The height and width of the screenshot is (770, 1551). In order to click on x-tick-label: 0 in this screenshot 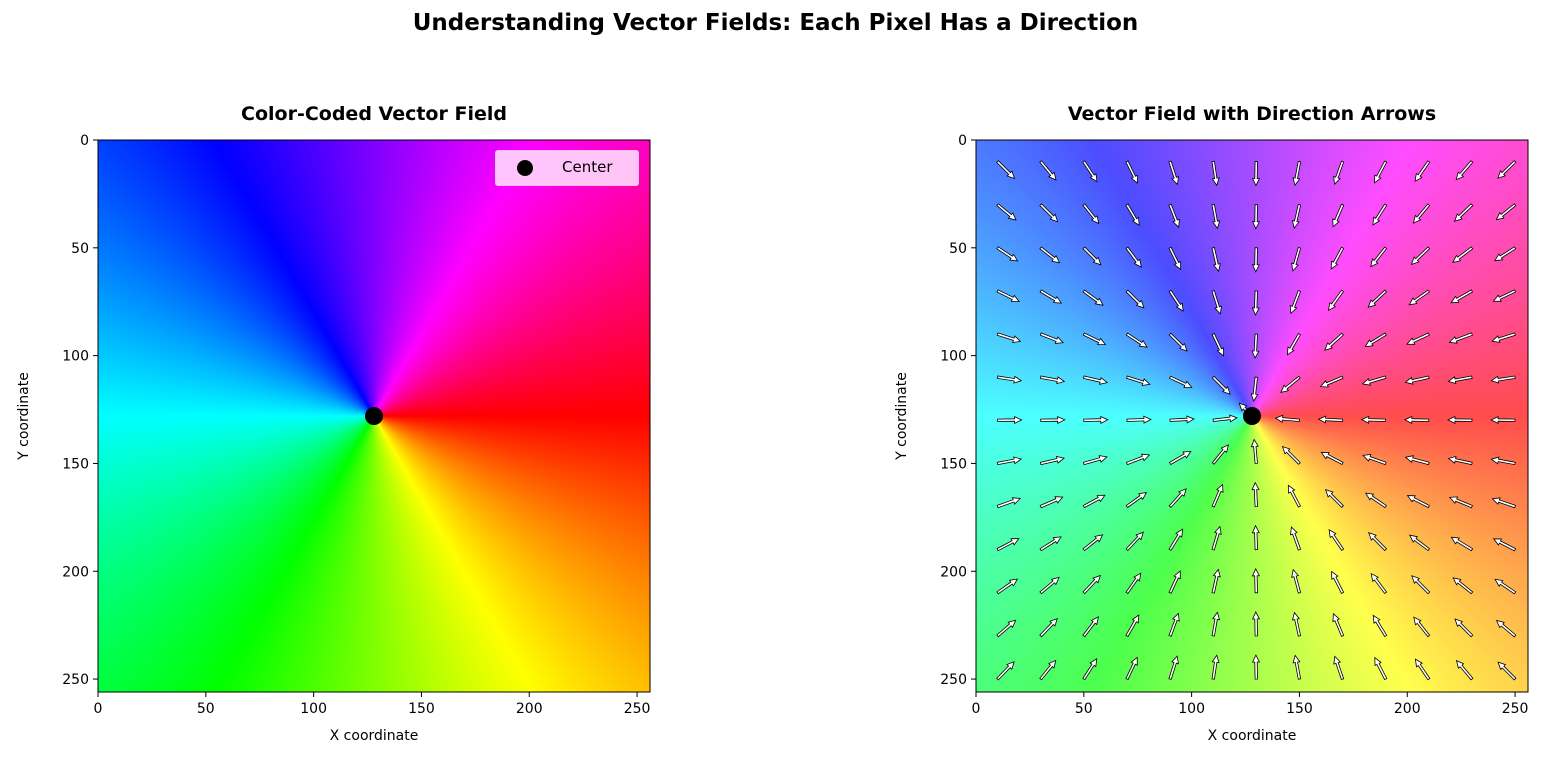, I will do `click(976, 709)`.